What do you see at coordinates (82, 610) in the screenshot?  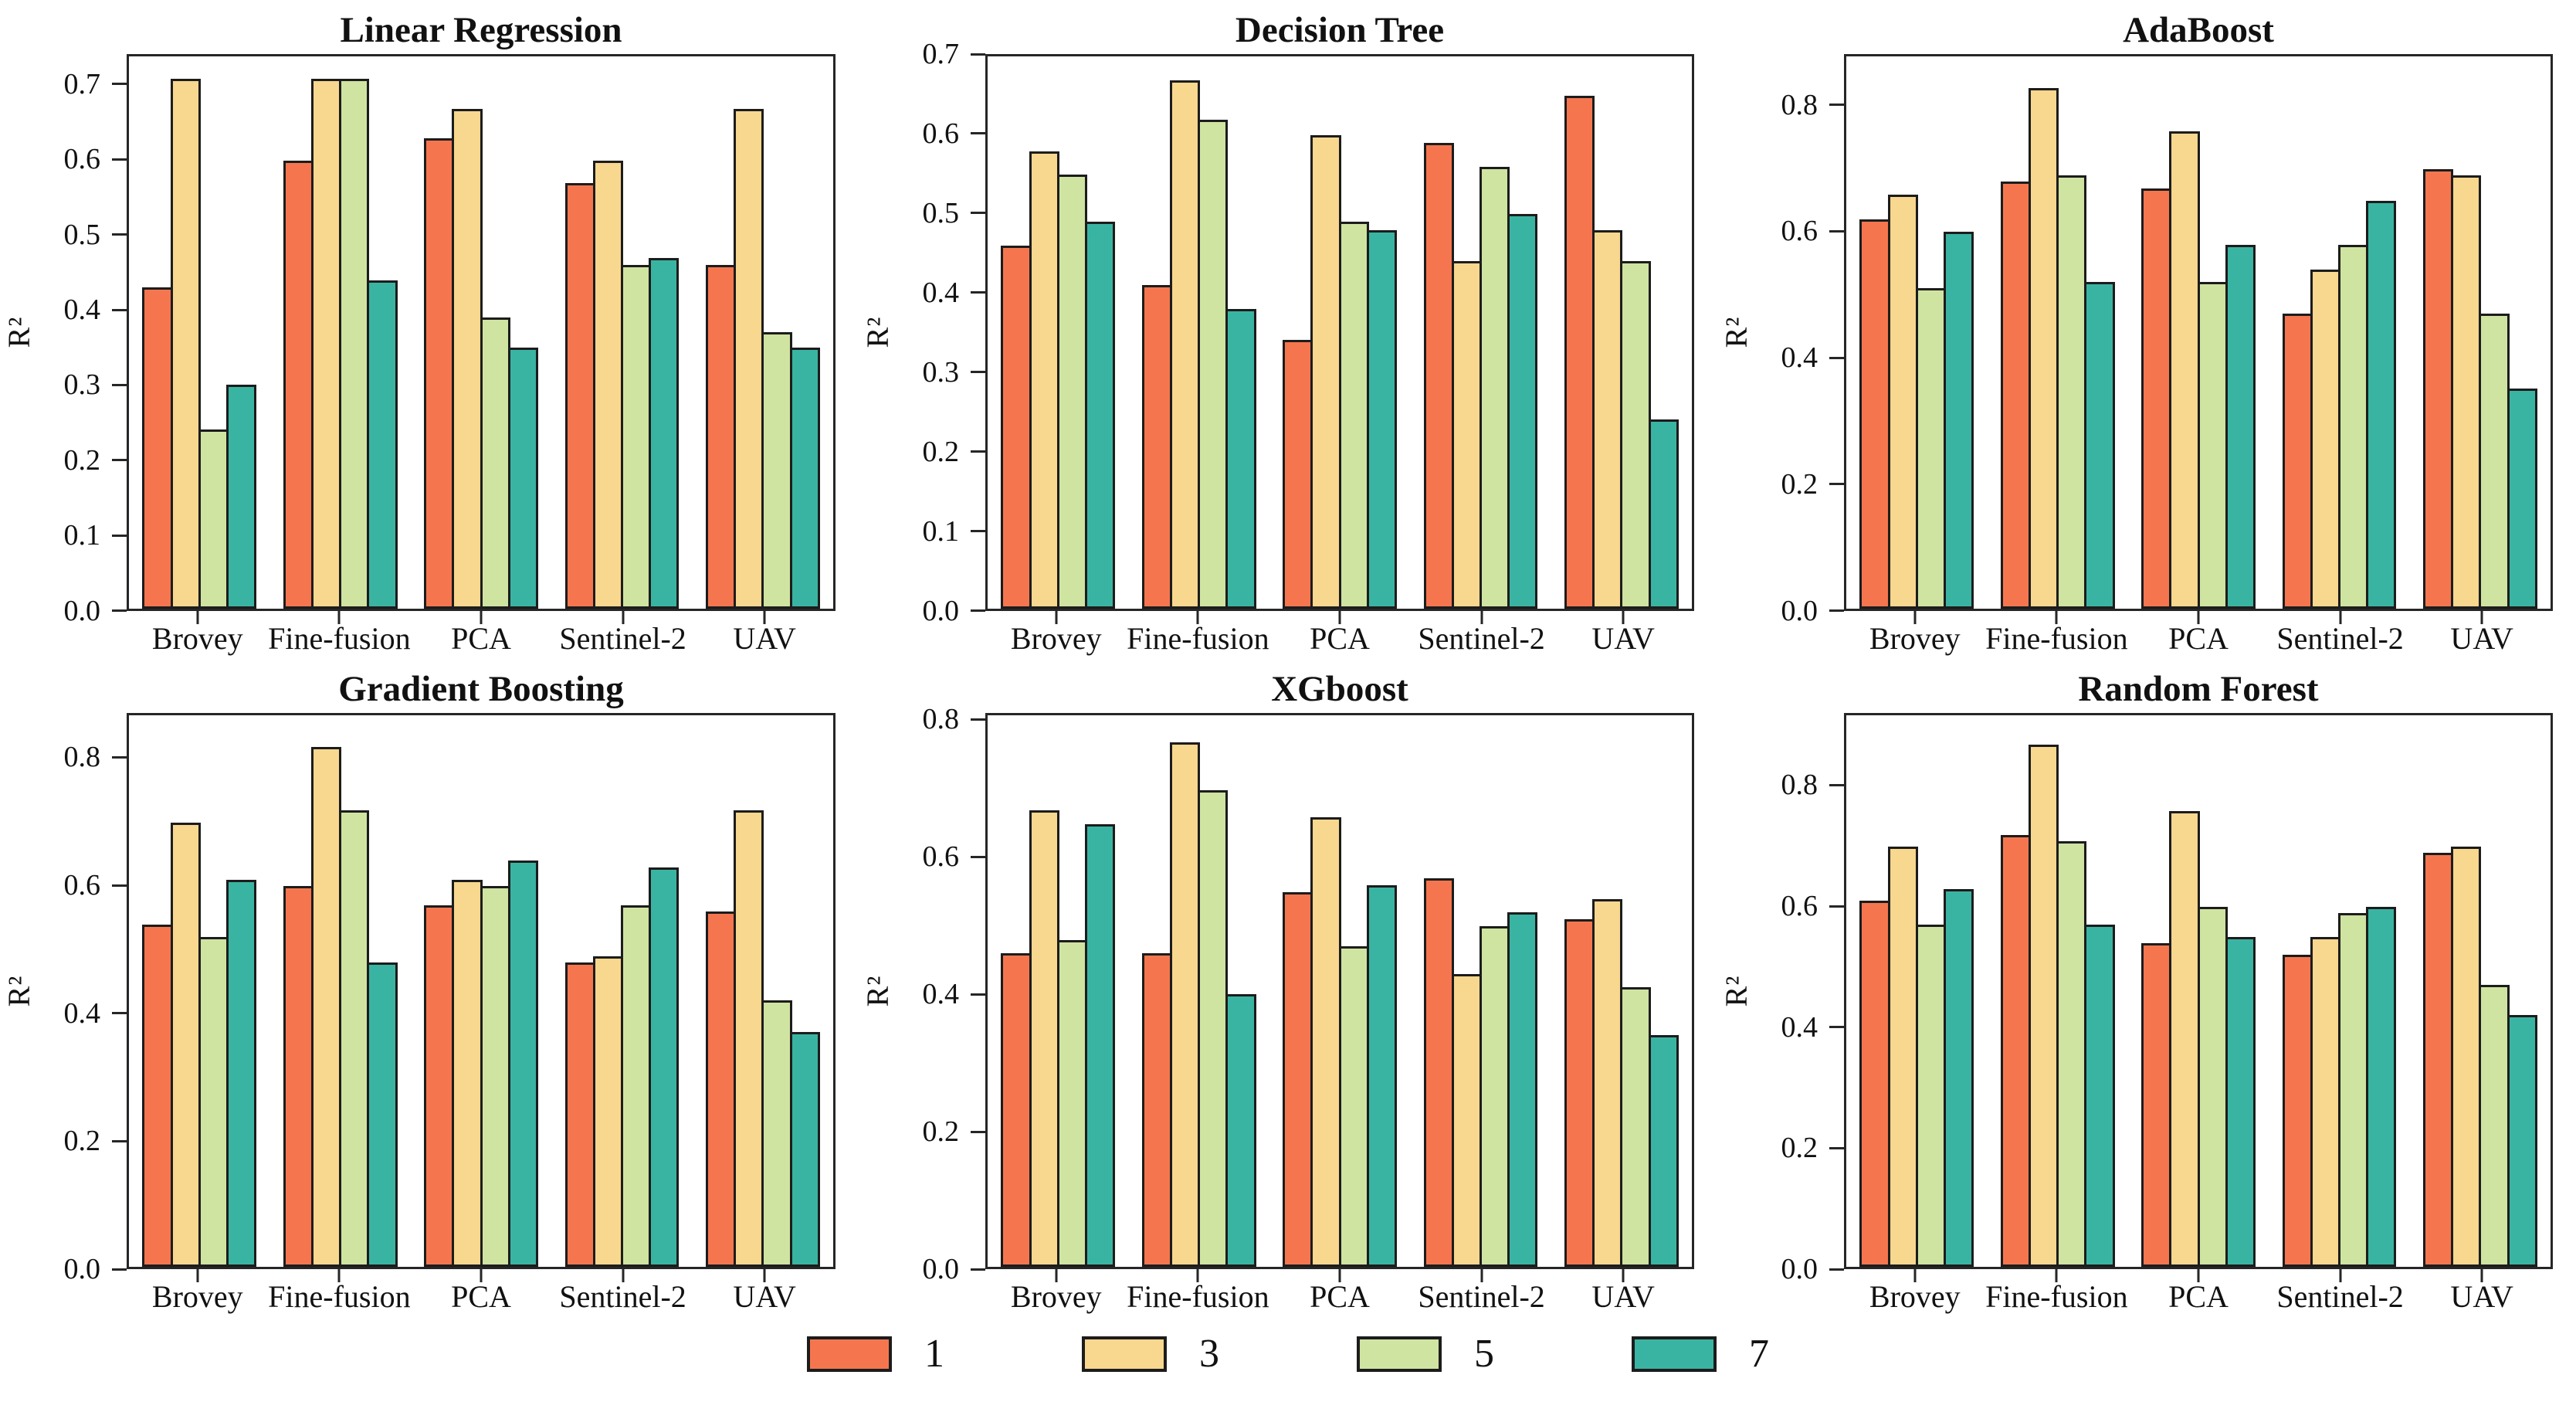 I see `y-tick-label: 0.0` at bounding box center [82, 610].